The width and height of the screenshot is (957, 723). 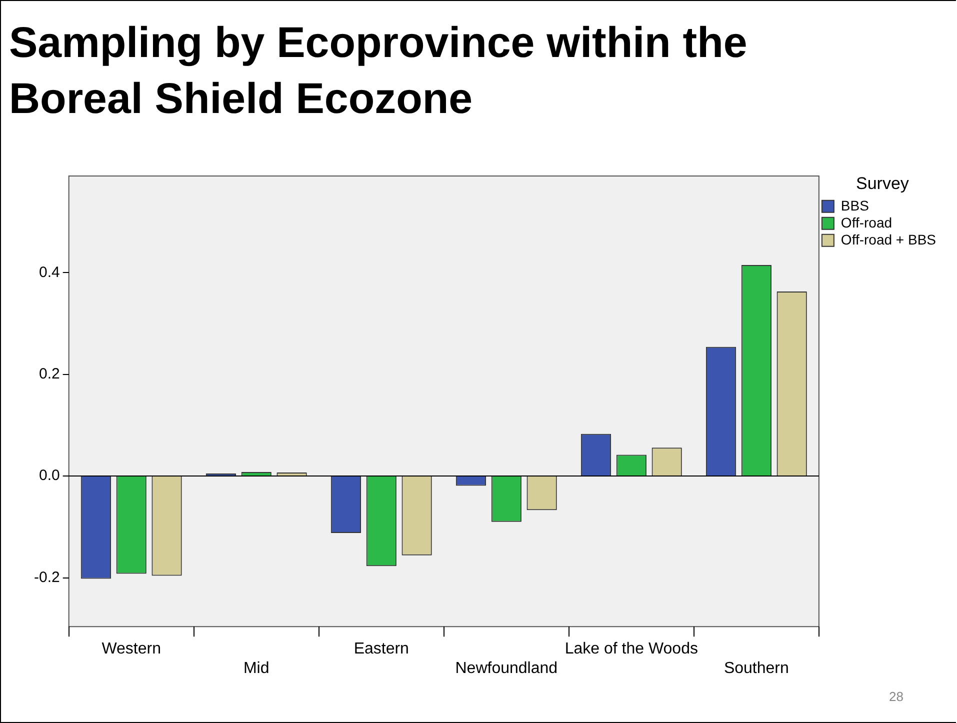 I want to click on x-tick-label: Mid, so click(x=256, y=668).